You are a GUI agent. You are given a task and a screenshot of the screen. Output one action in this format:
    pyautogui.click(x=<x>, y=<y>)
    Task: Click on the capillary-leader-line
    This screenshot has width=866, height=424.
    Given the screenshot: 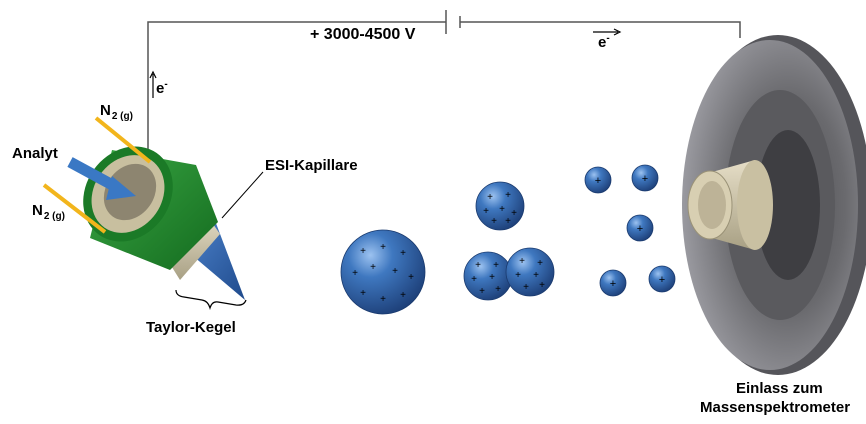 What is the action you would take?
    pyautogui.click(x=242, y=195)
    